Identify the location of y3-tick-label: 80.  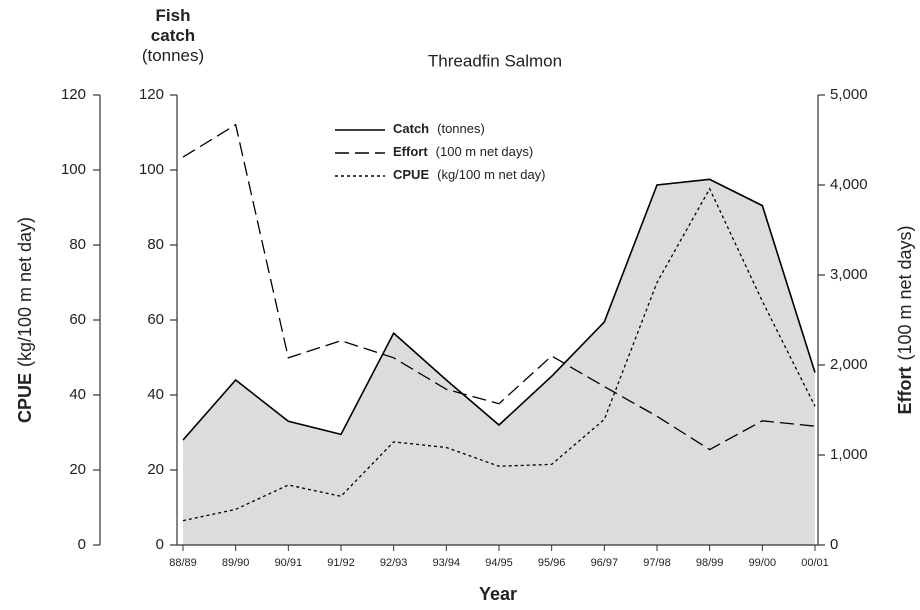
(155, 244).